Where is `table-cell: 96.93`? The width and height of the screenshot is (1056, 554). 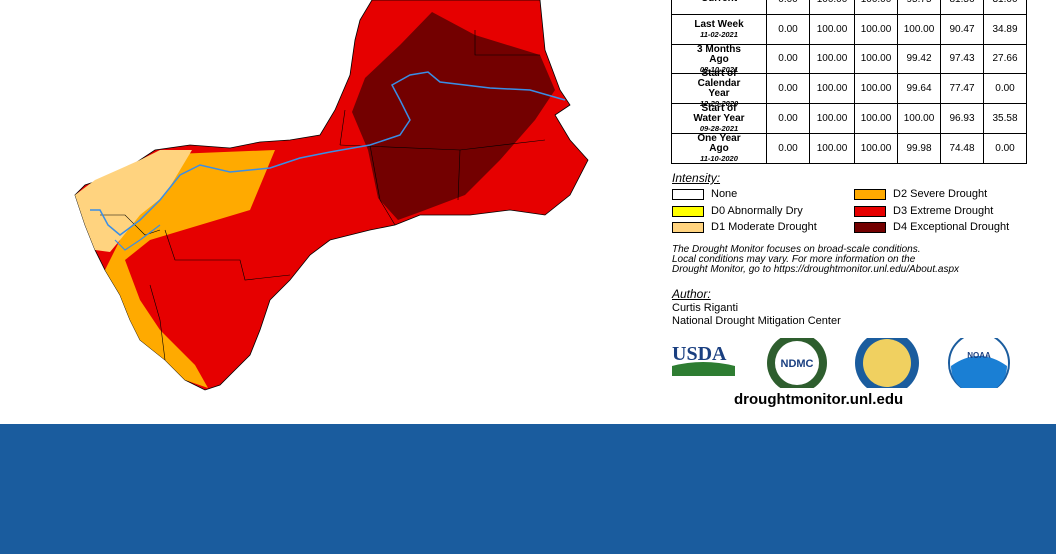 table-cell: 96.93 is located at coordinates (962, 118).